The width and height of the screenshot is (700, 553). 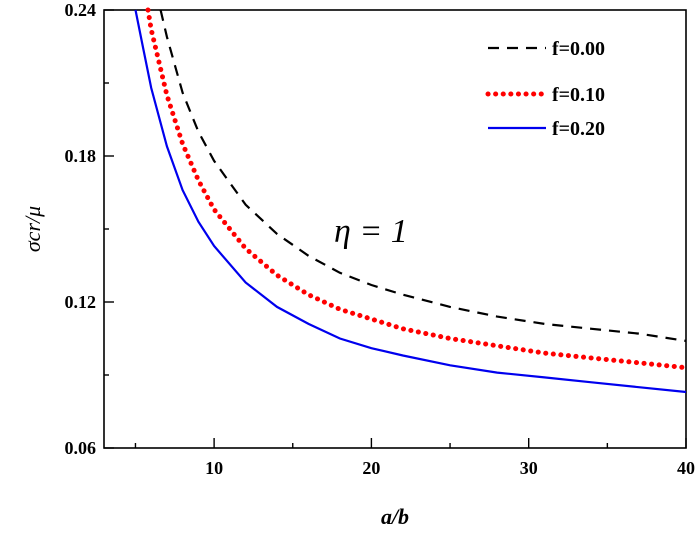 What do you see at coordinates (578, 129) in the screenshot?
I see `legend-label-f020: f=0.20` at bounding box center [578, 129].